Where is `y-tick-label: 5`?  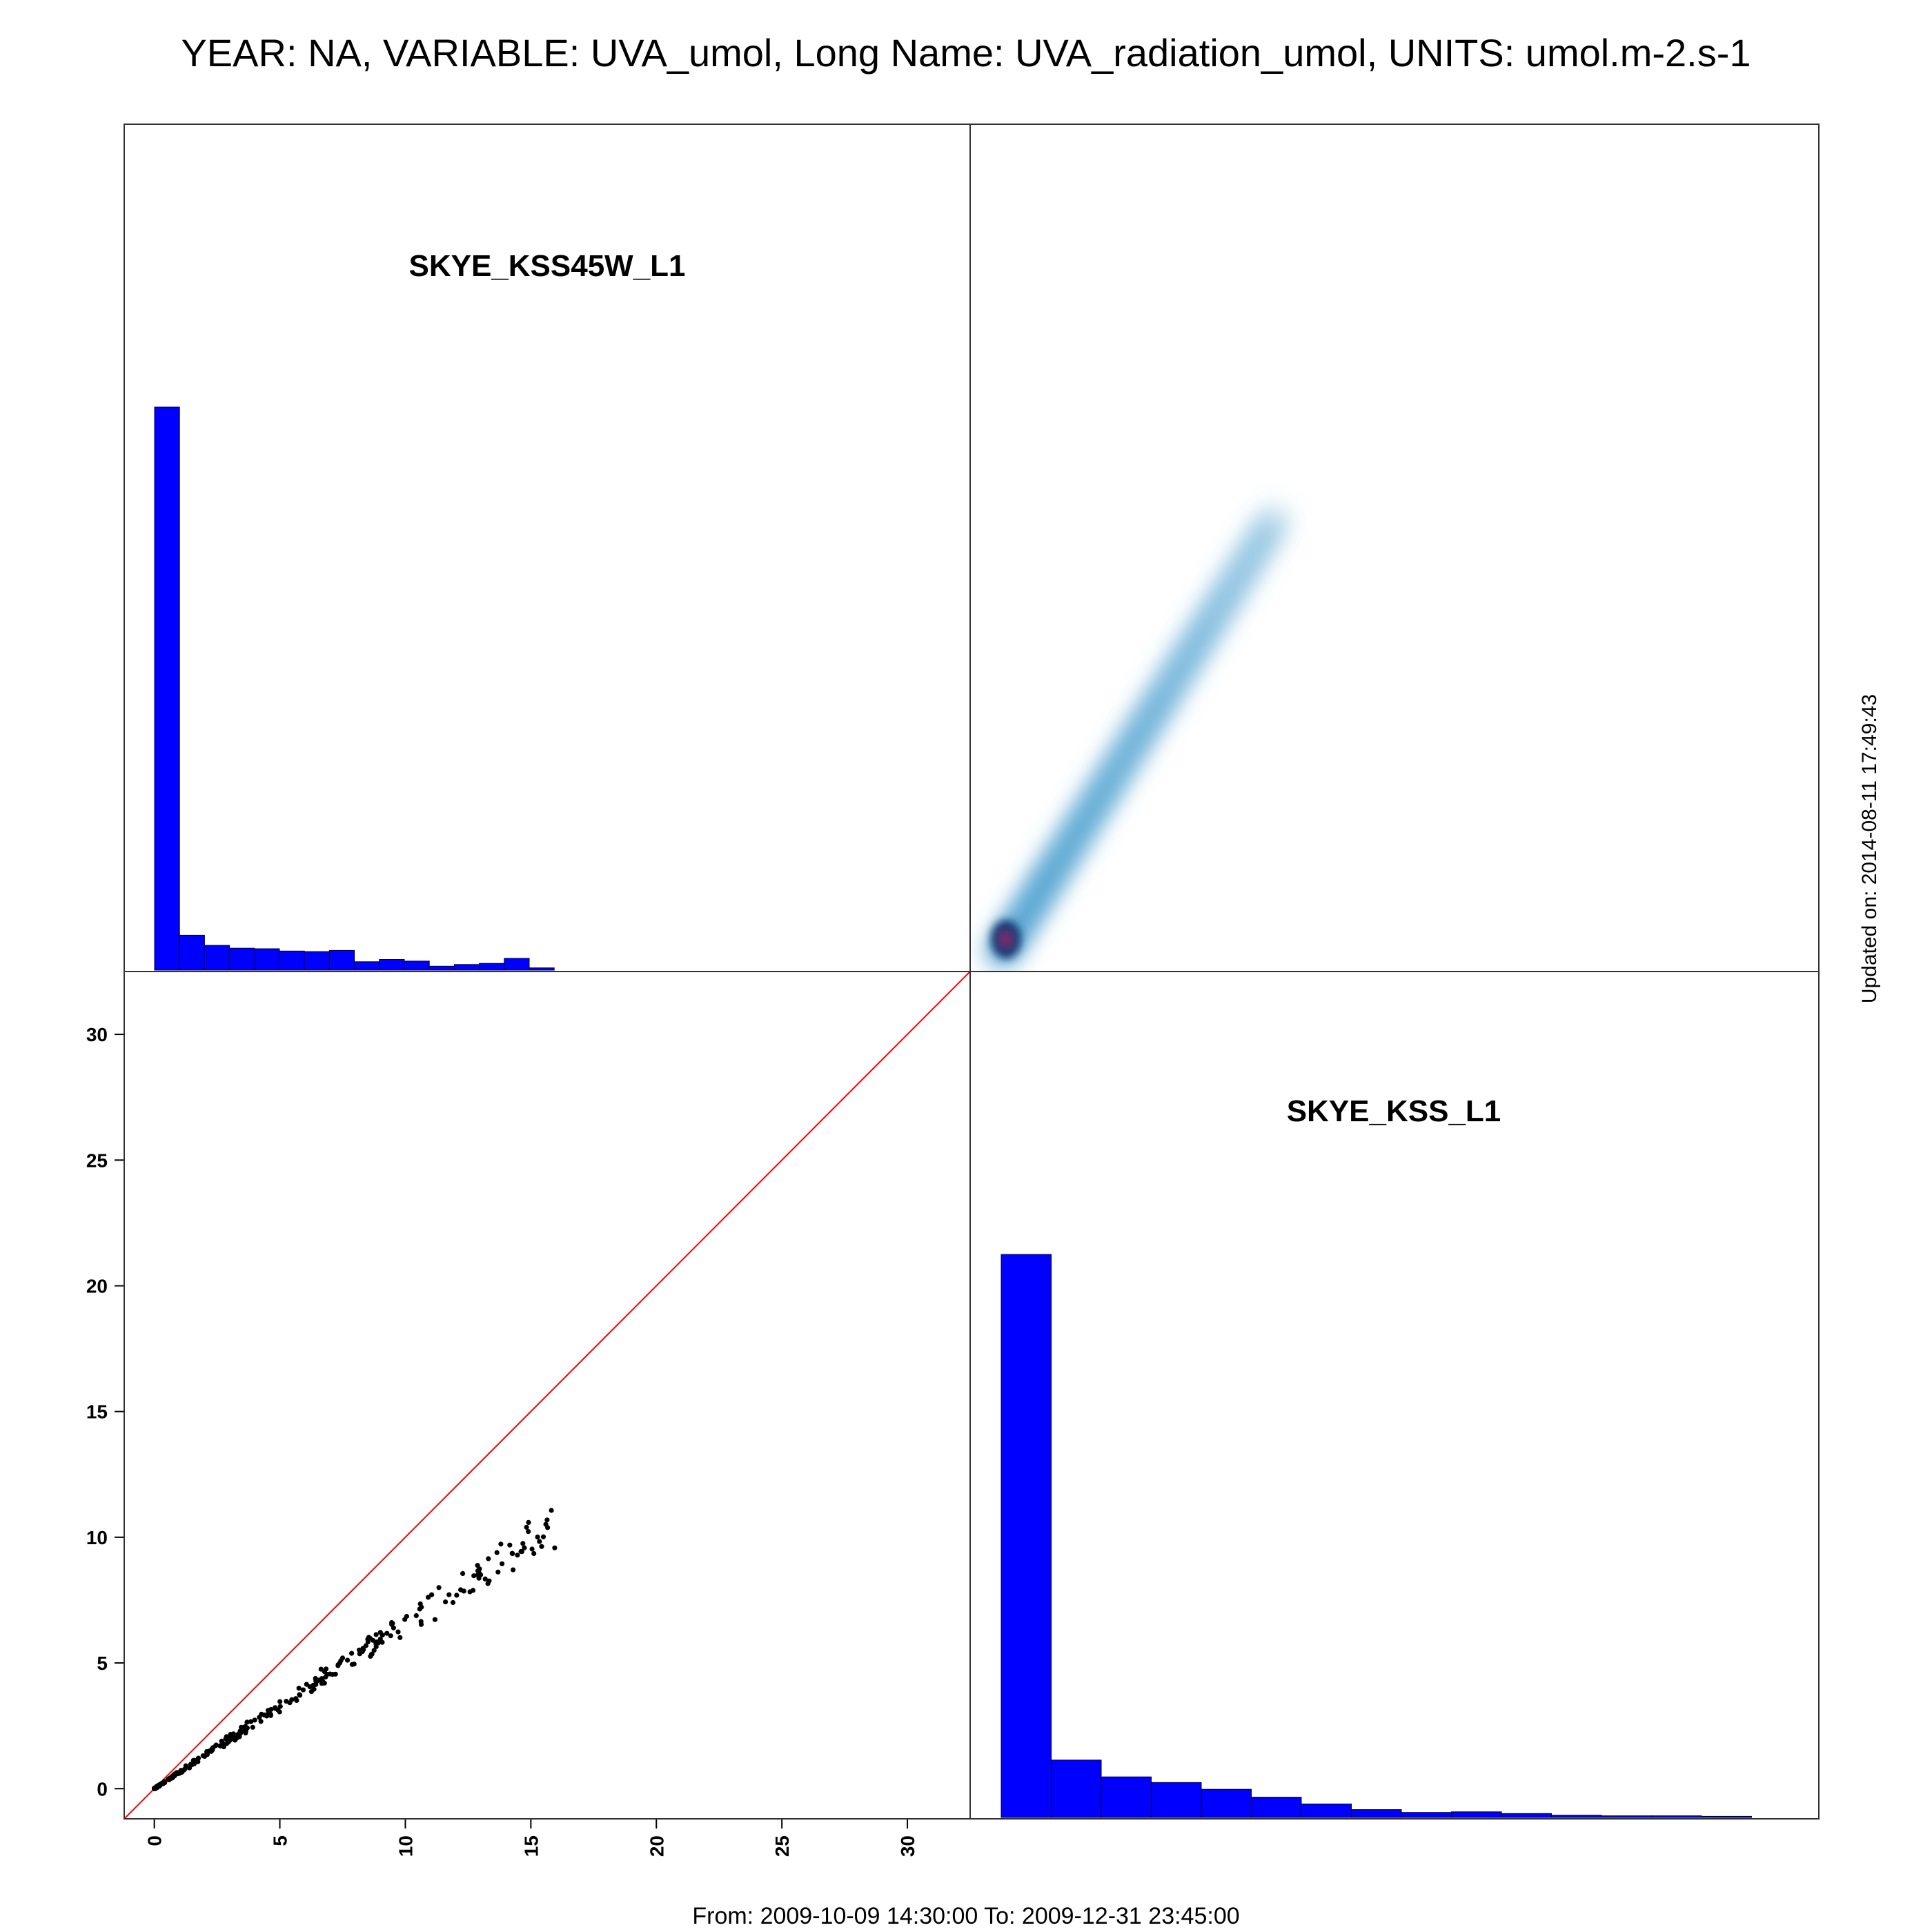 y-tick-label: 5 is located at coordinates (102, 1663).